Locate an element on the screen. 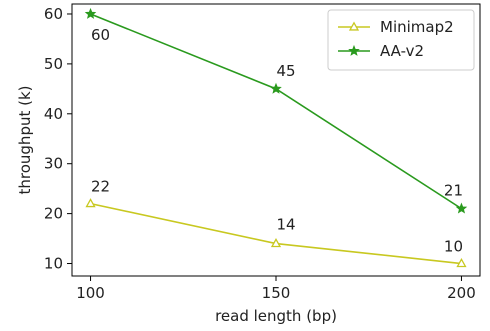 The width and height of the screenshot is (490, 331). y-tick-label: 10 is located at coordinates (53, 264).